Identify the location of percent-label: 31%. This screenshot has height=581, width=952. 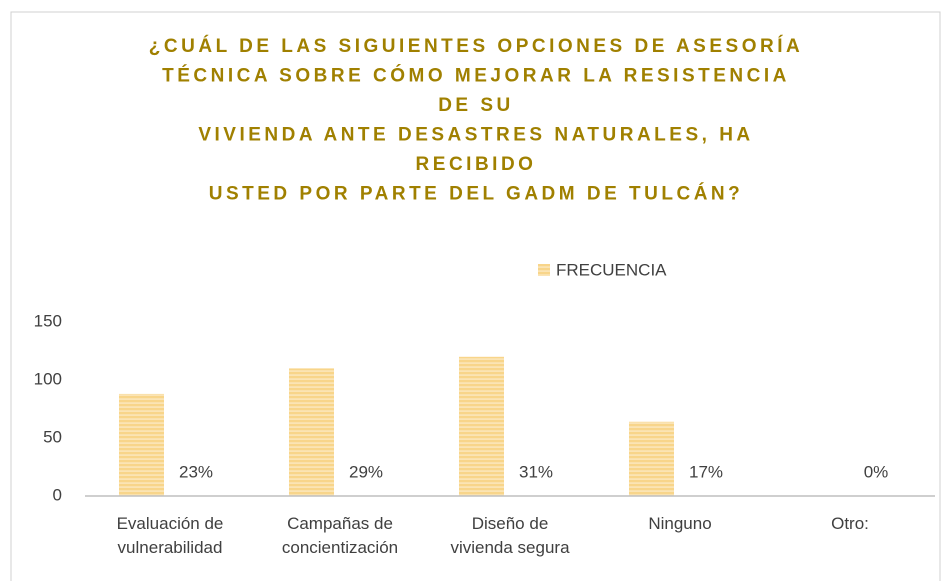
(536, 471).